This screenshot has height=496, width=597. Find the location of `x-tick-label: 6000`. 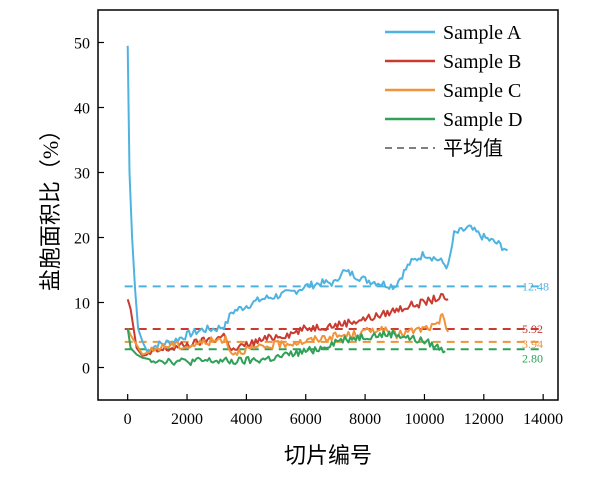

x-tick-label: 6000 is located at coordinates (306, 419).